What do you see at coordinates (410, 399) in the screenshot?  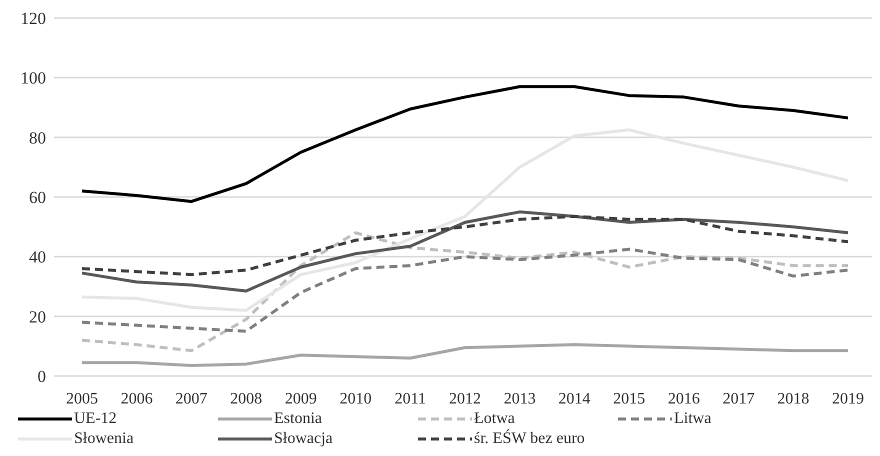 I see `x-tick-label: 2011` at bounding box center [410, 399].